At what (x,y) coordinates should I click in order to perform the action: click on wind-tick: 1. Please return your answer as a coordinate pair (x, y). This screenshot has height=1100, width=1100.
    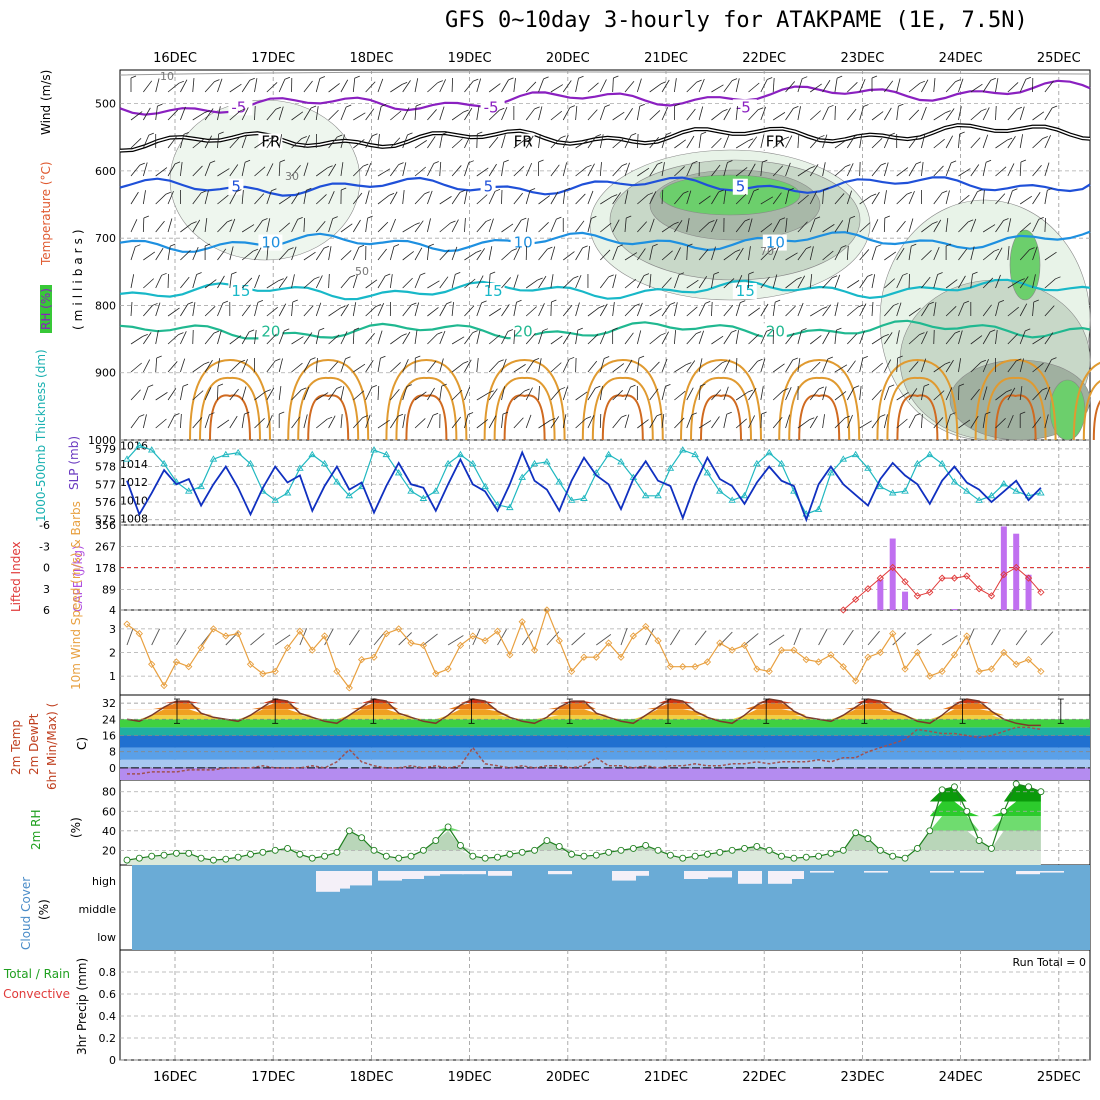
    Looking at the image, I should click on (112, 676).